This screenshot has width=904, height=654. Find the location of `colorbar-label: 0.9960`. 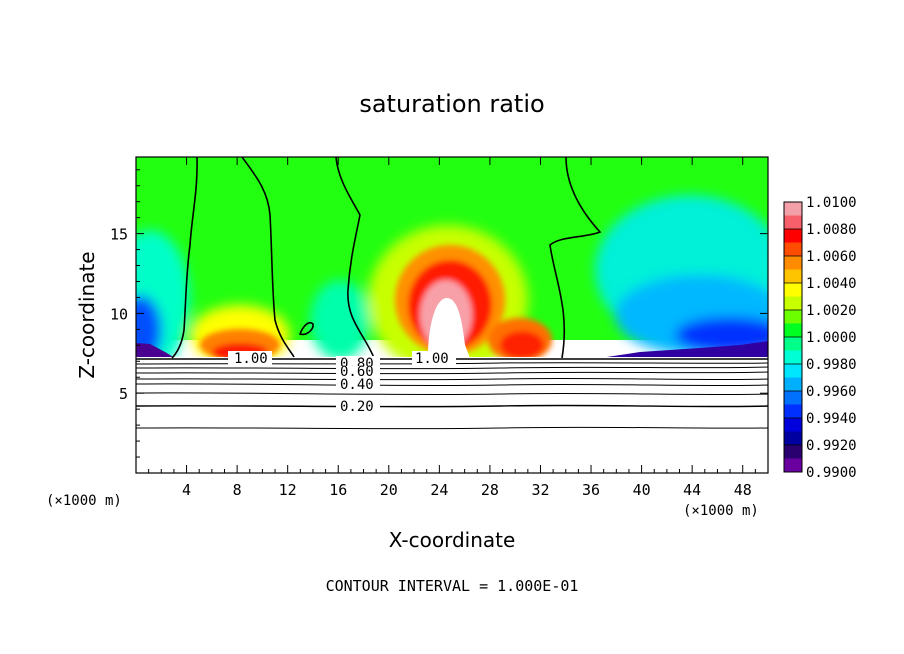

colorbar-label: 0.9960 is located at coordinates (831, 392).